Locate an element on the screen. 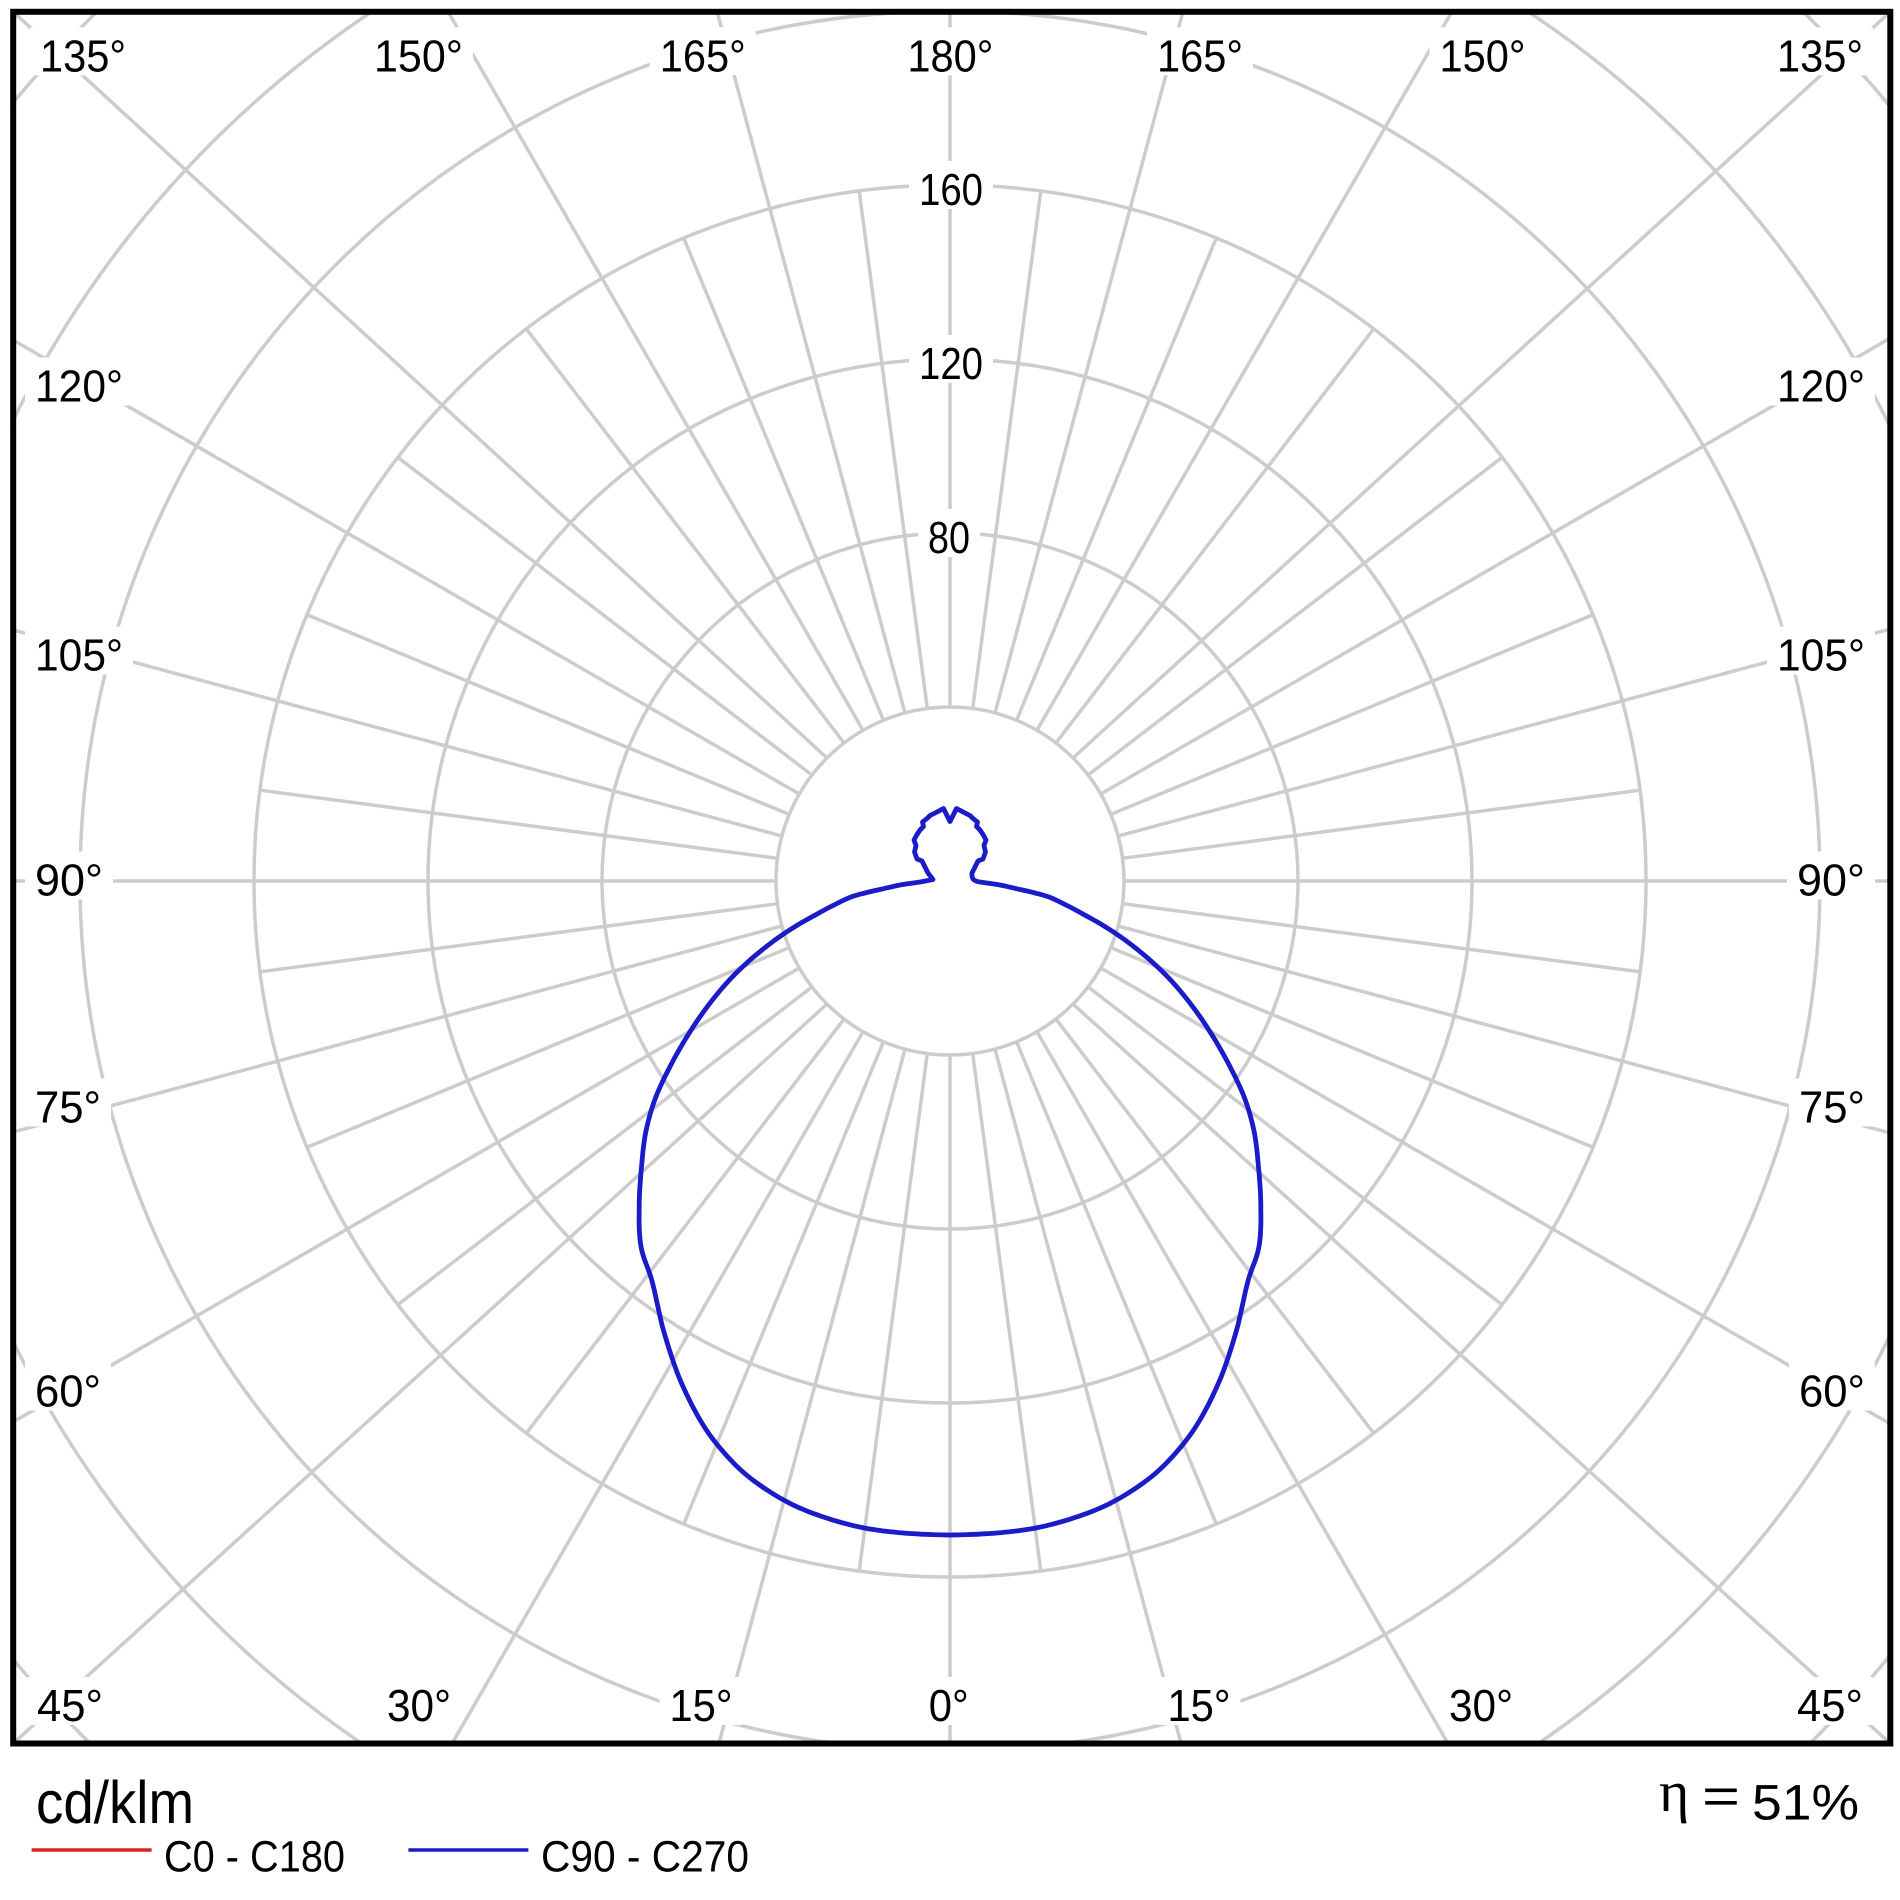 The width and height of the screenshot is (1900, 1900). svg-text: 80 is located at coordinates (949, 537).